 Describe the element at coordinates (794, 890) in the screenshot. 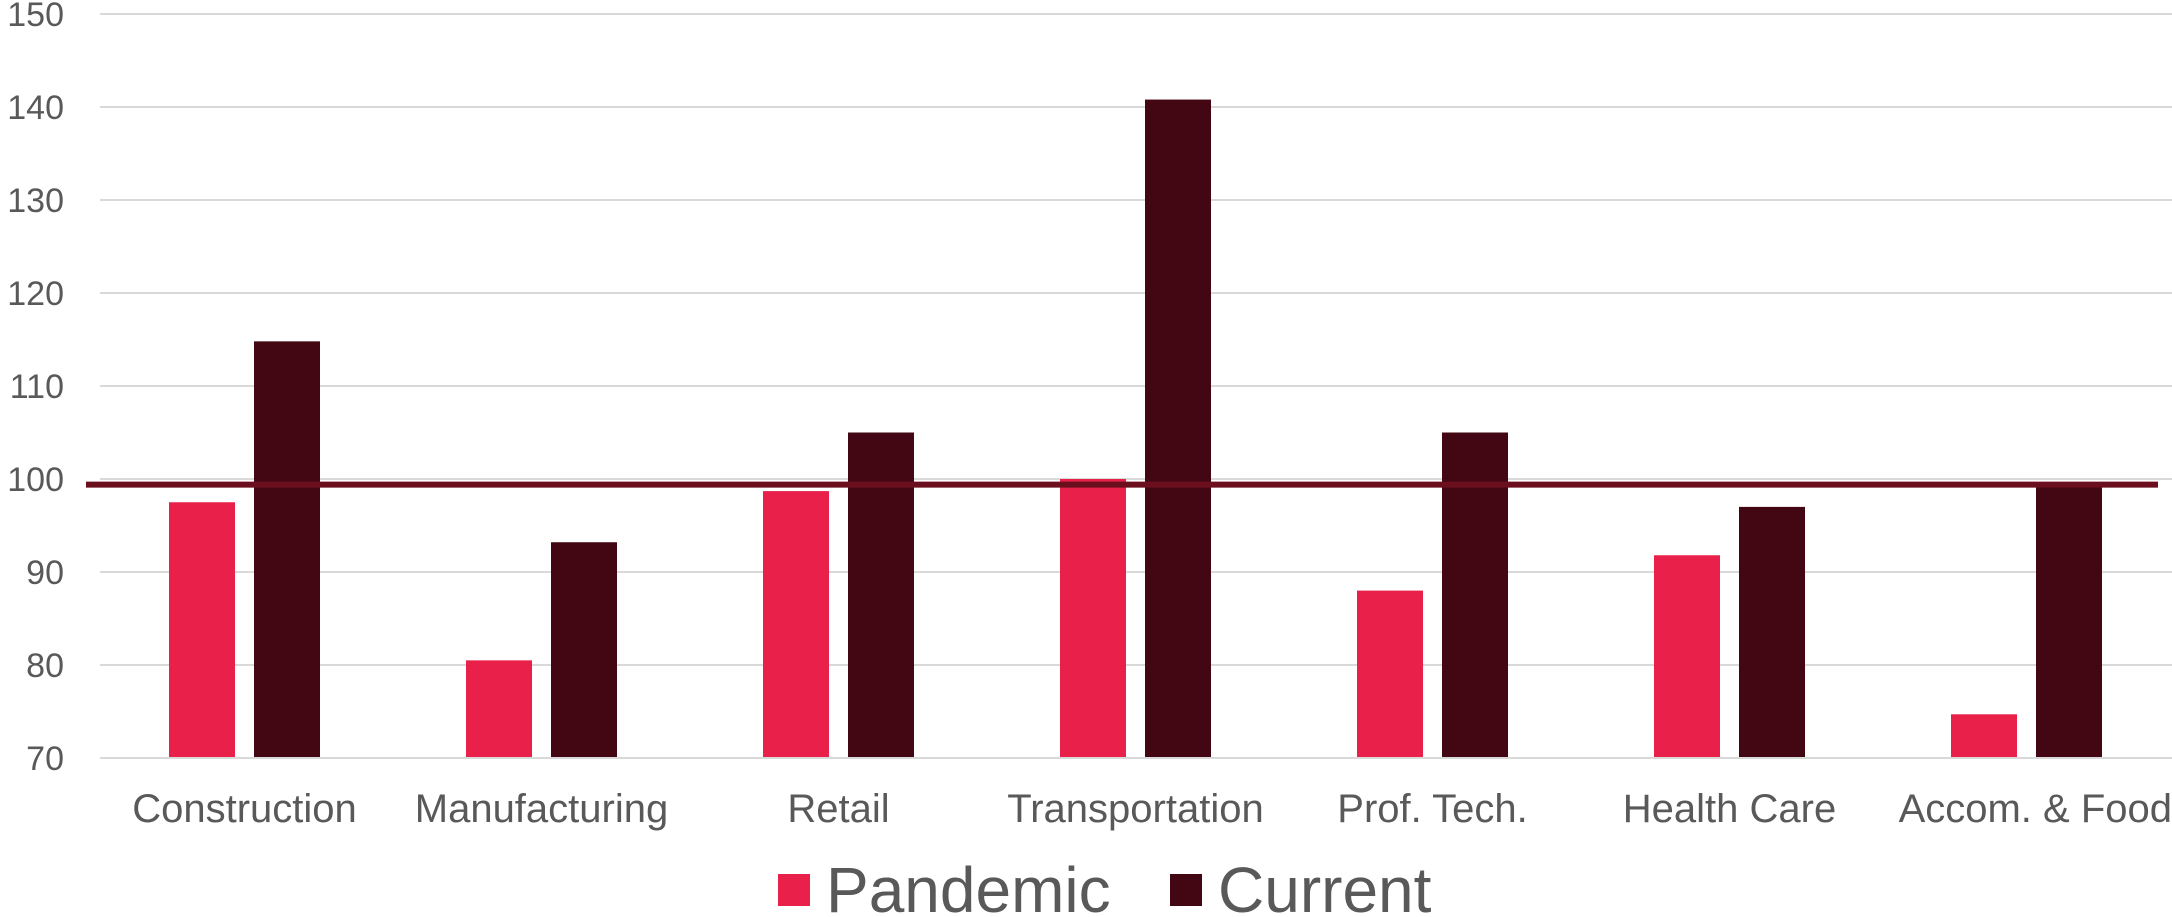

I see `legend-swatch-pandemic` at that location.